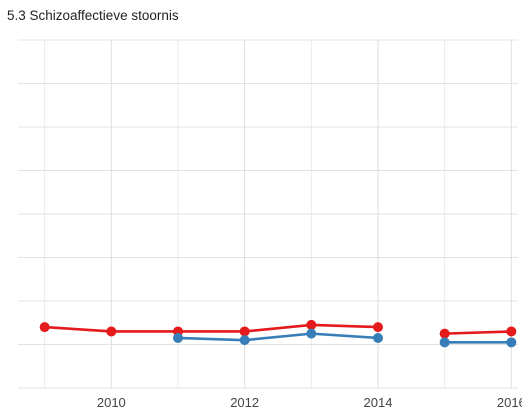  I want to click on x-tick-label: 2016, so click(509, 402).